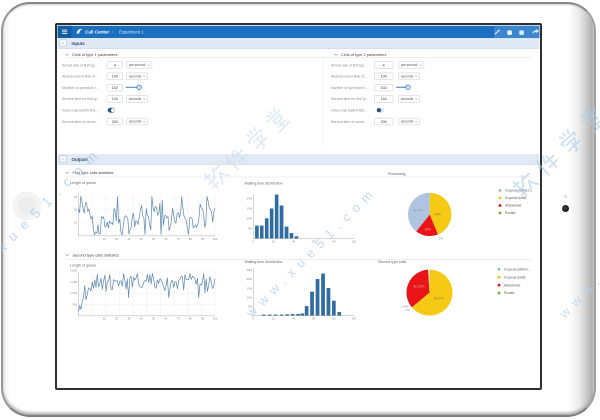  I want to click on svg-text: 1.76%, so click(405, 307).